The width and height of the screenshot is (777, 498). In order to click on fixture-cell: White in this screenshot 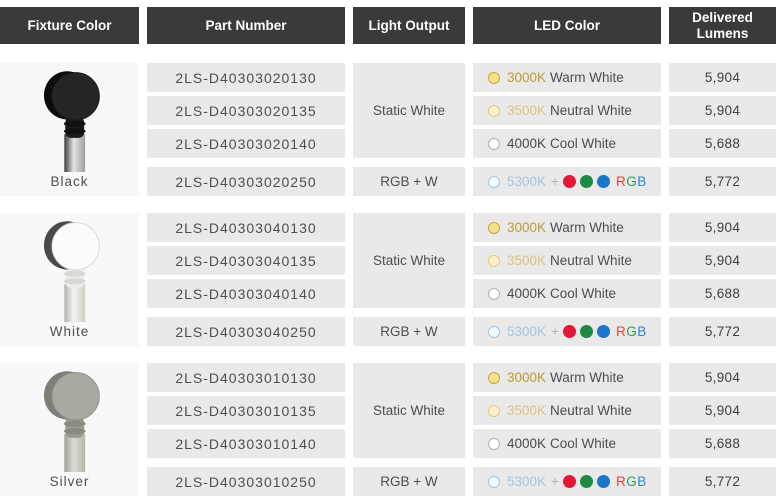, I will do `click(69, 279)`.